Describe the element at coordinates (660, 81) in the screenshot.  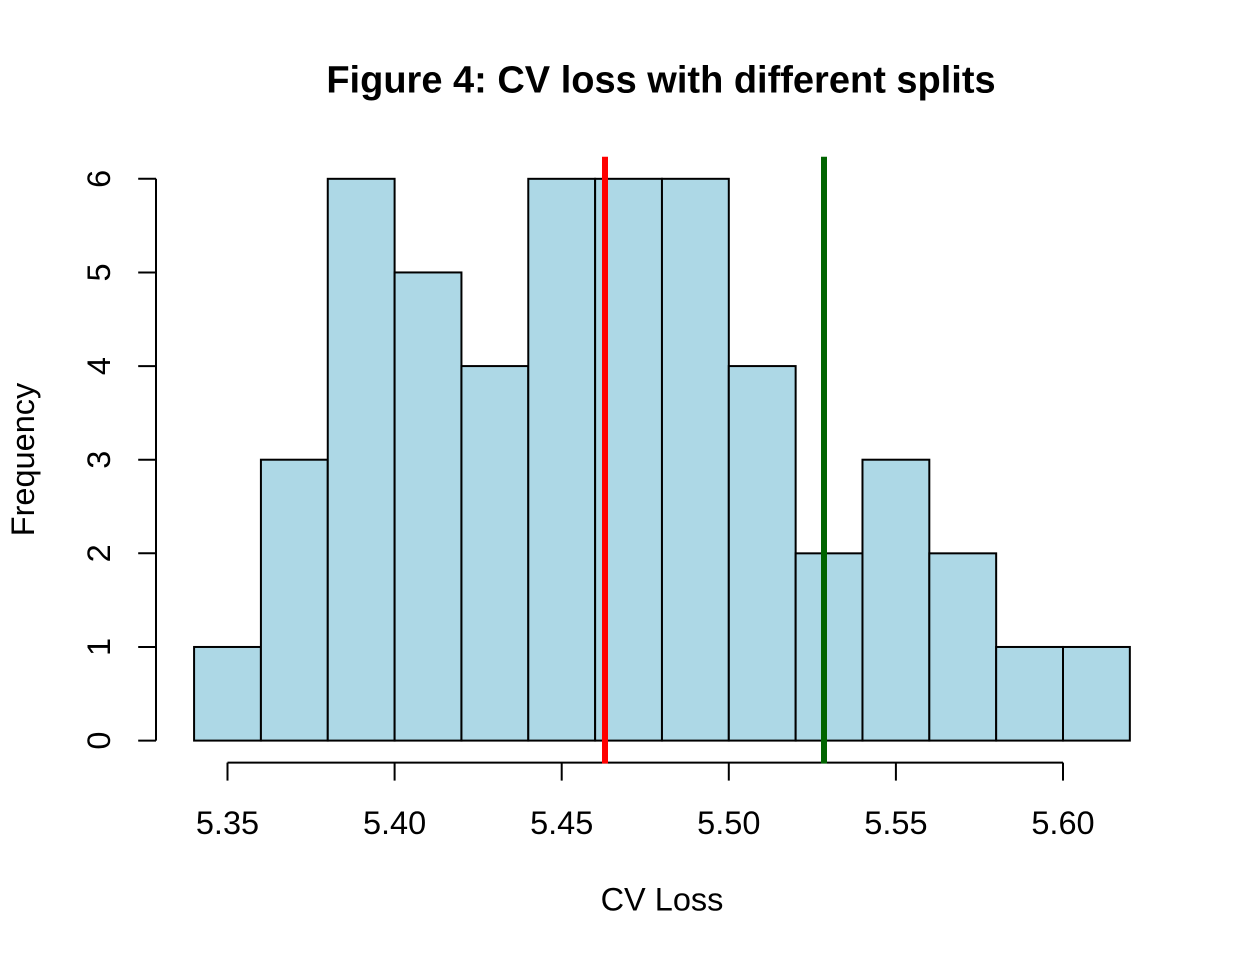
I see `svg-text:Figure 4: CV loss with differe: Figure 4: CV loss with different splits` at that location.